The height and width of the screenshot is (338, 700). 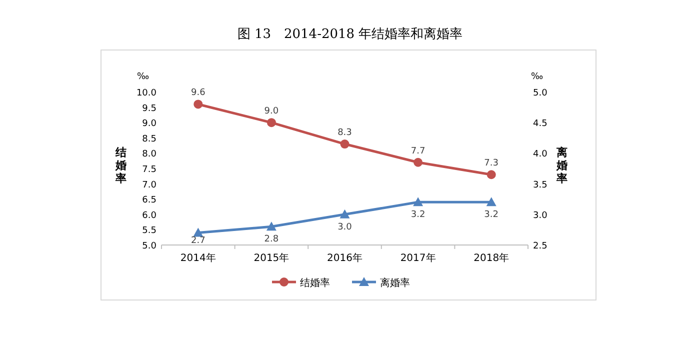 I want to click on y2-tick-label: 3.0, so click(x=540, y=215).